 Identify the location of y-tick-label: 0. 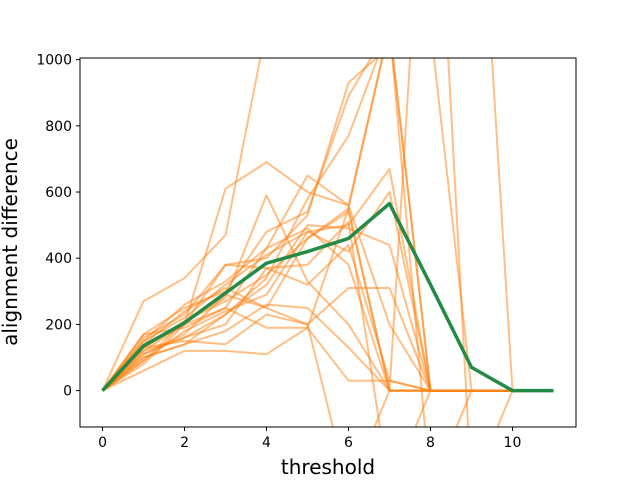
(67, 392).